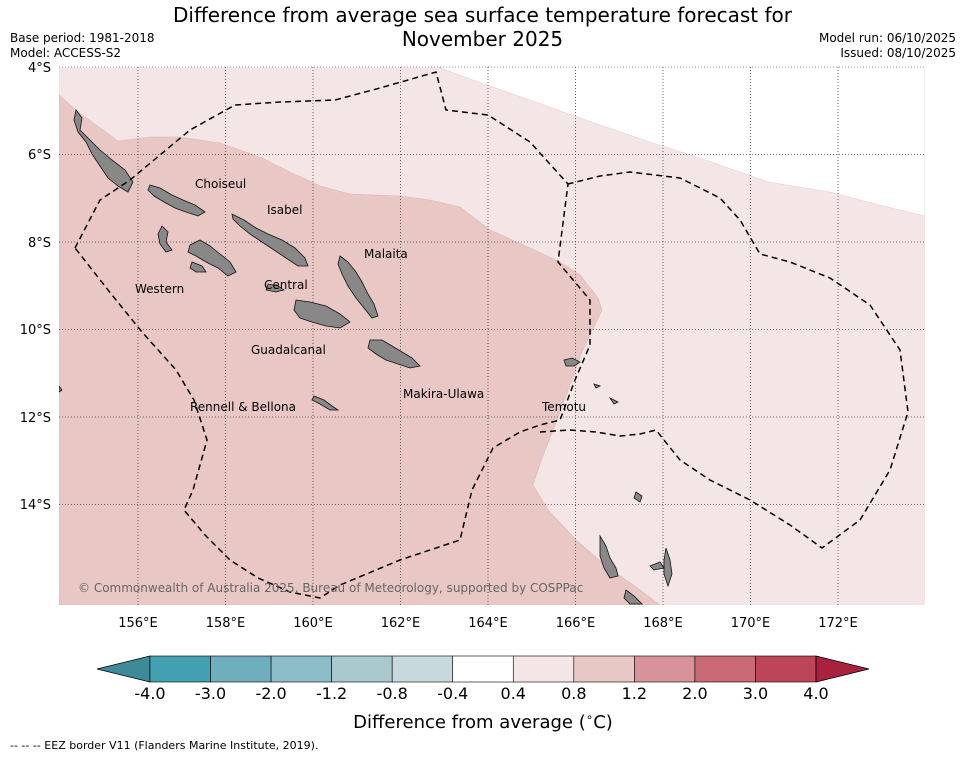 This screenshot has height=758, width=965. Describe the element at coordinates (634, 693) in the screenshot. I see `colorbar-tick-label: 1.2` at that location.